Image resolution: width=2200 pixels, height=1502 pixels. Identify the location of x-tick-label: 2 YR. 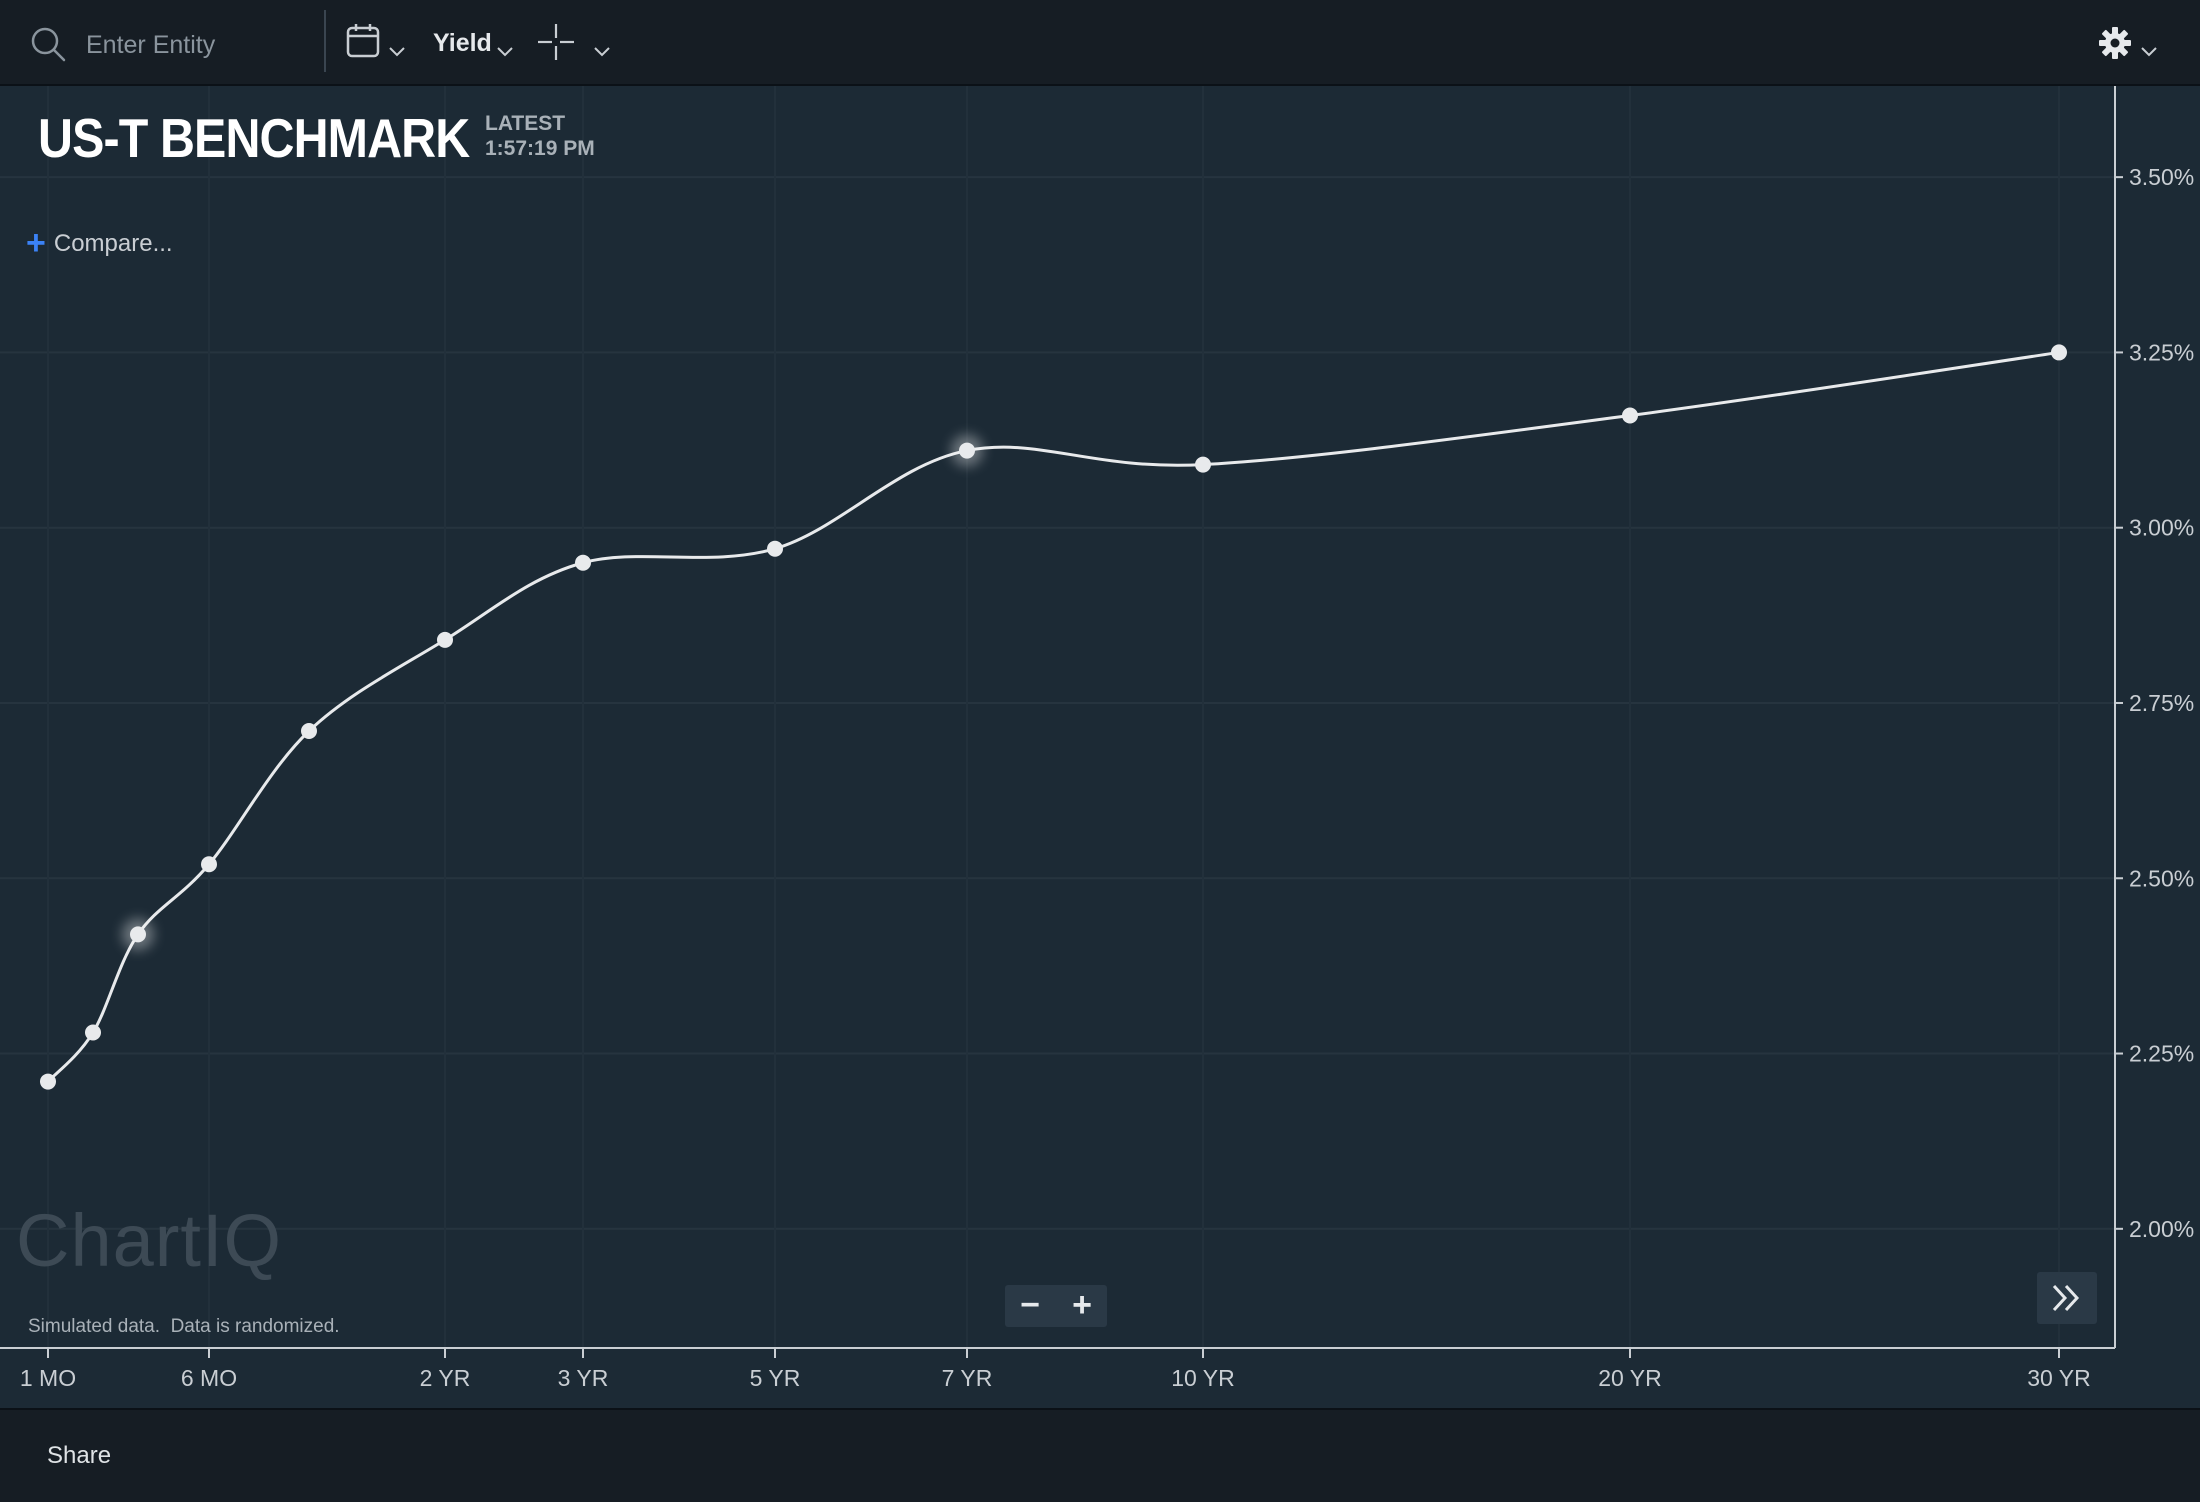
(445, 1378).